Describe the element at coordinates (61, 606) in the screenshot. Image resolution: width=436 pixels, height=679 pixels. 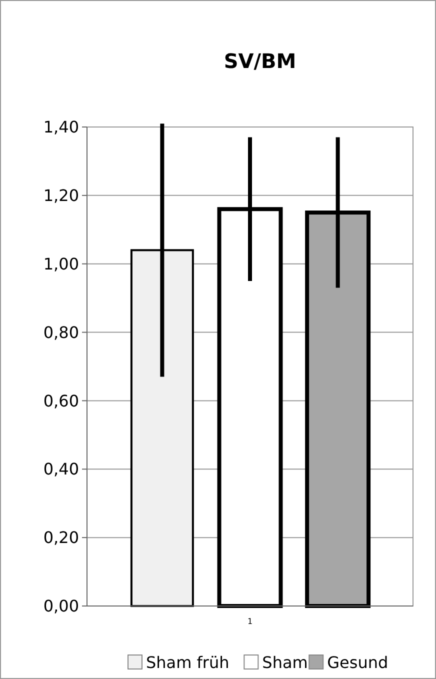
I see `y-tick-label: 0,00` at that location.